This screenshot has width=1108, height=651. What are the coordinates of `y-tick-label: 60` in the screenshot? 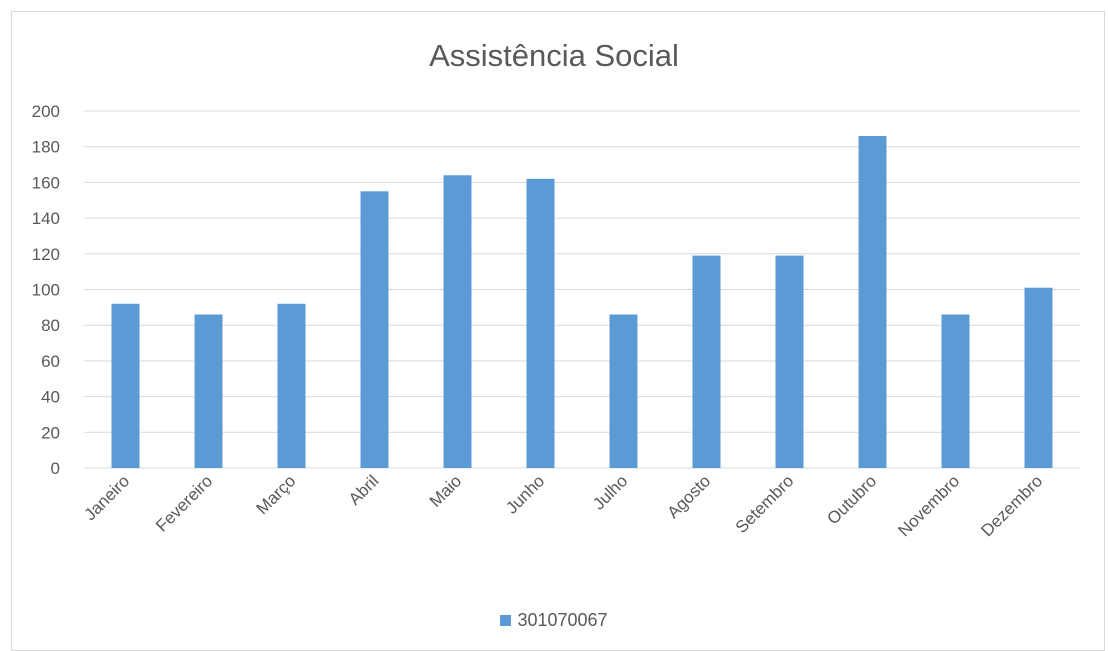 It's located at (50, 361).